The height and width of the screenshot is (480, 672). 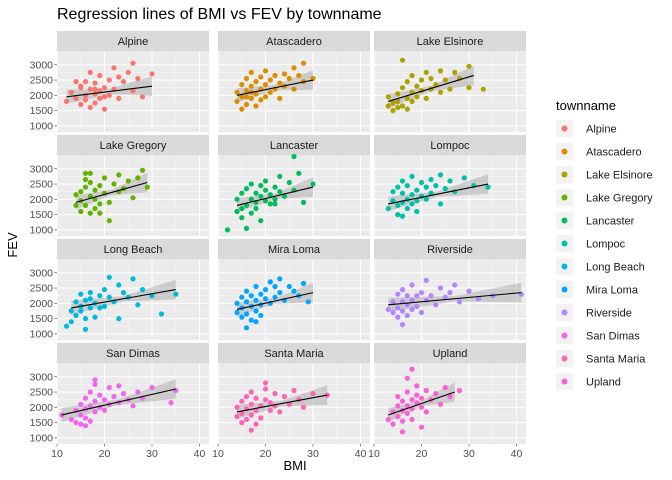 I want to click on x-tick-label: 10, so click(x=218, y=454).